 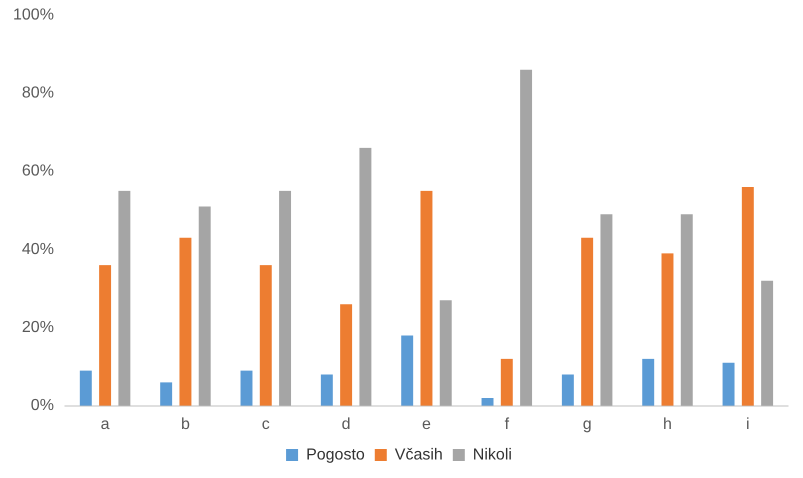 I want to click on x-tick-label: b, so click(x=185, y=424).